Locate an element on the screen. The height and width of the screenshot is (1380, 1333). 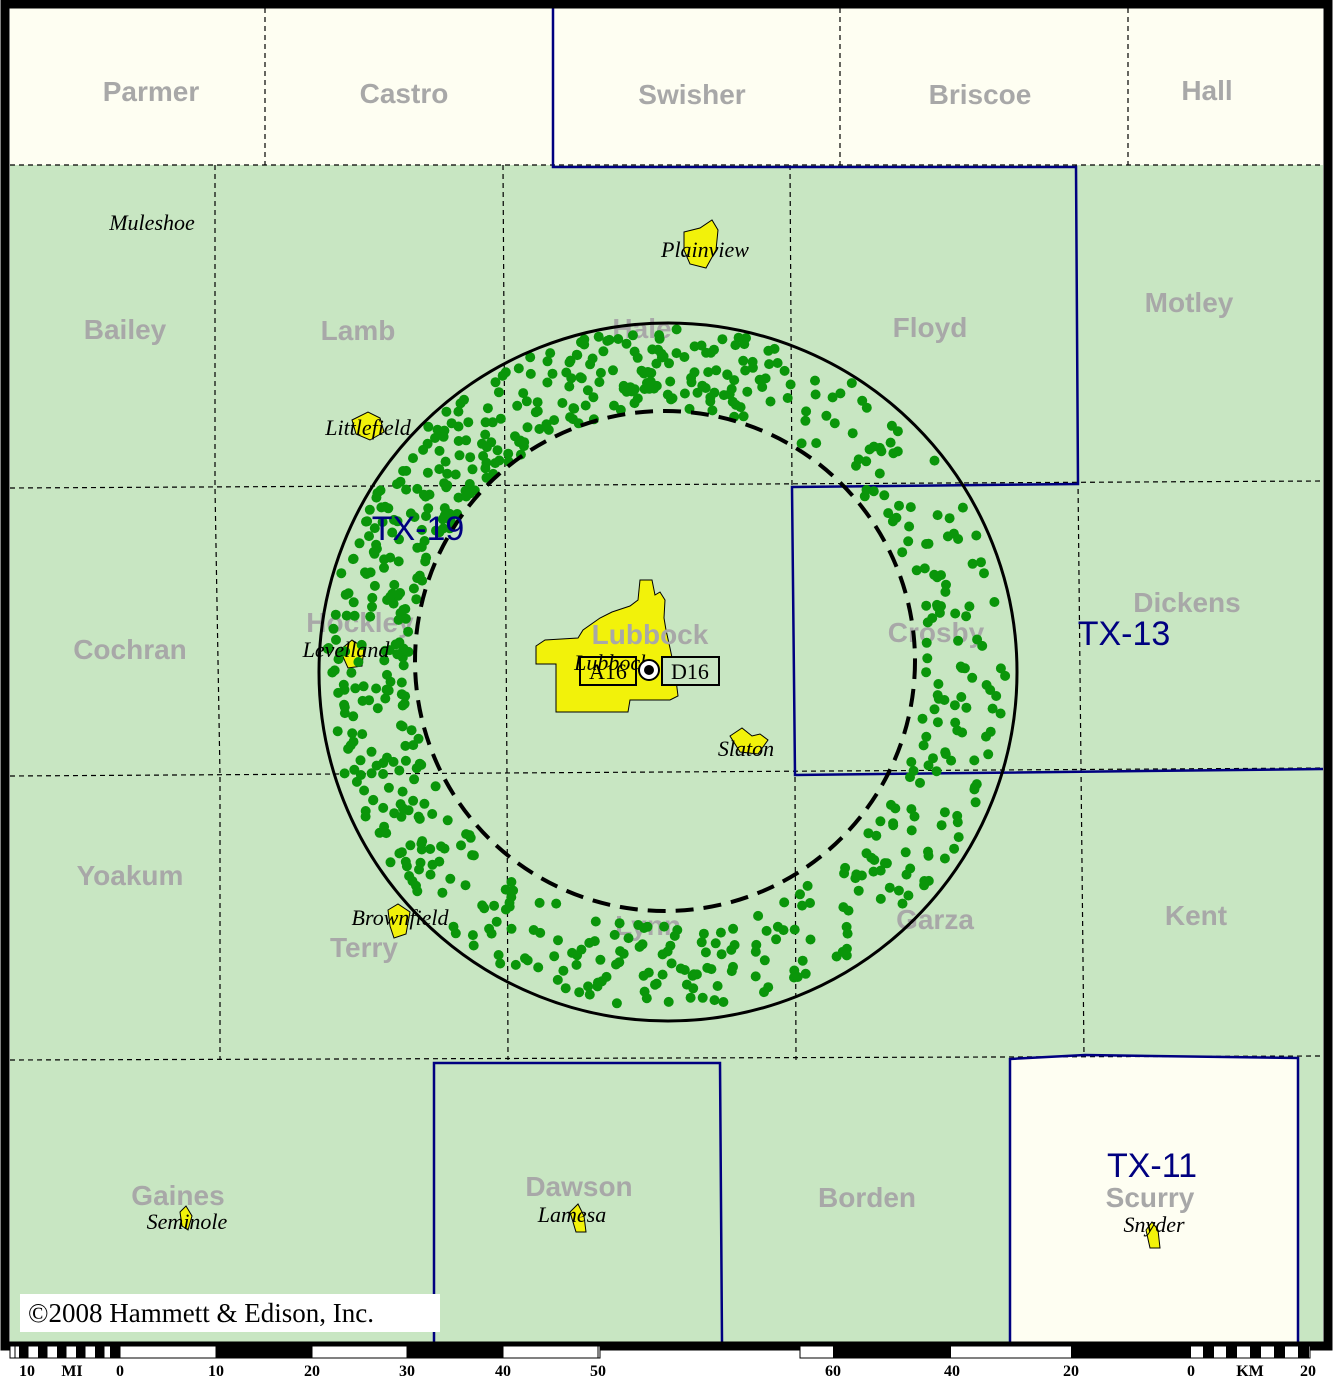
scale-km-tick: 40 is located at coordinates (952, 1371).